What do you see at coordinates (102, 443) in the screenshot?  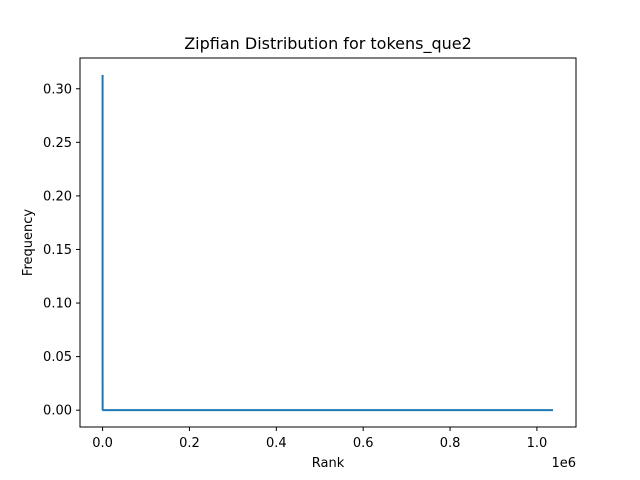 I see `x-tick-label: 0.0` at bounding box center [102, 443].